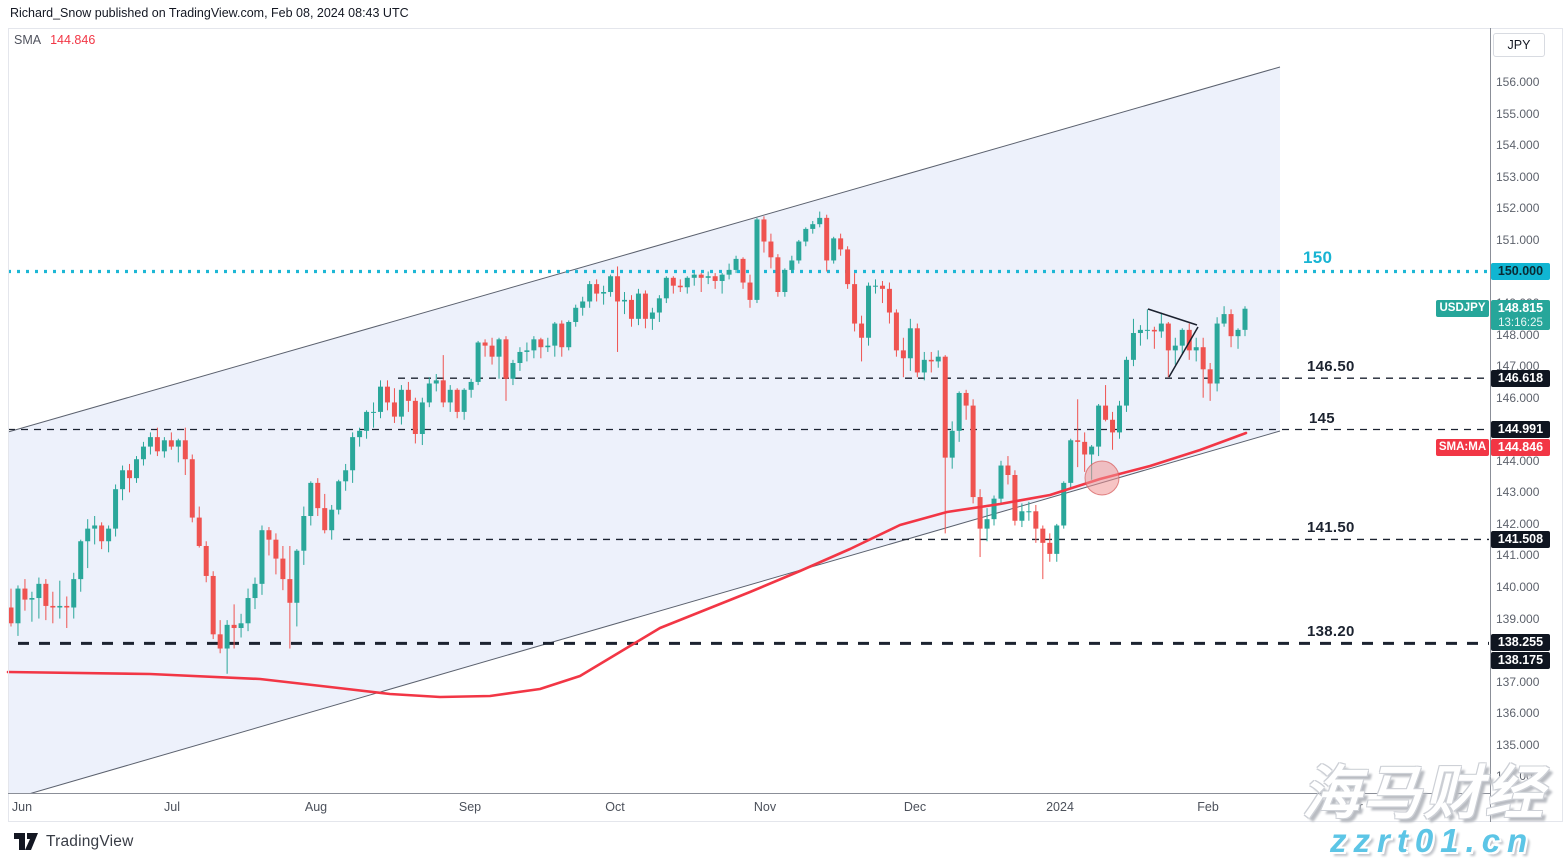 The image size is (1564, 860). What do you see at coordinates (1102, 478) in the screenshot?
I see `highlight-circle` at bounding box center [1102, 478].